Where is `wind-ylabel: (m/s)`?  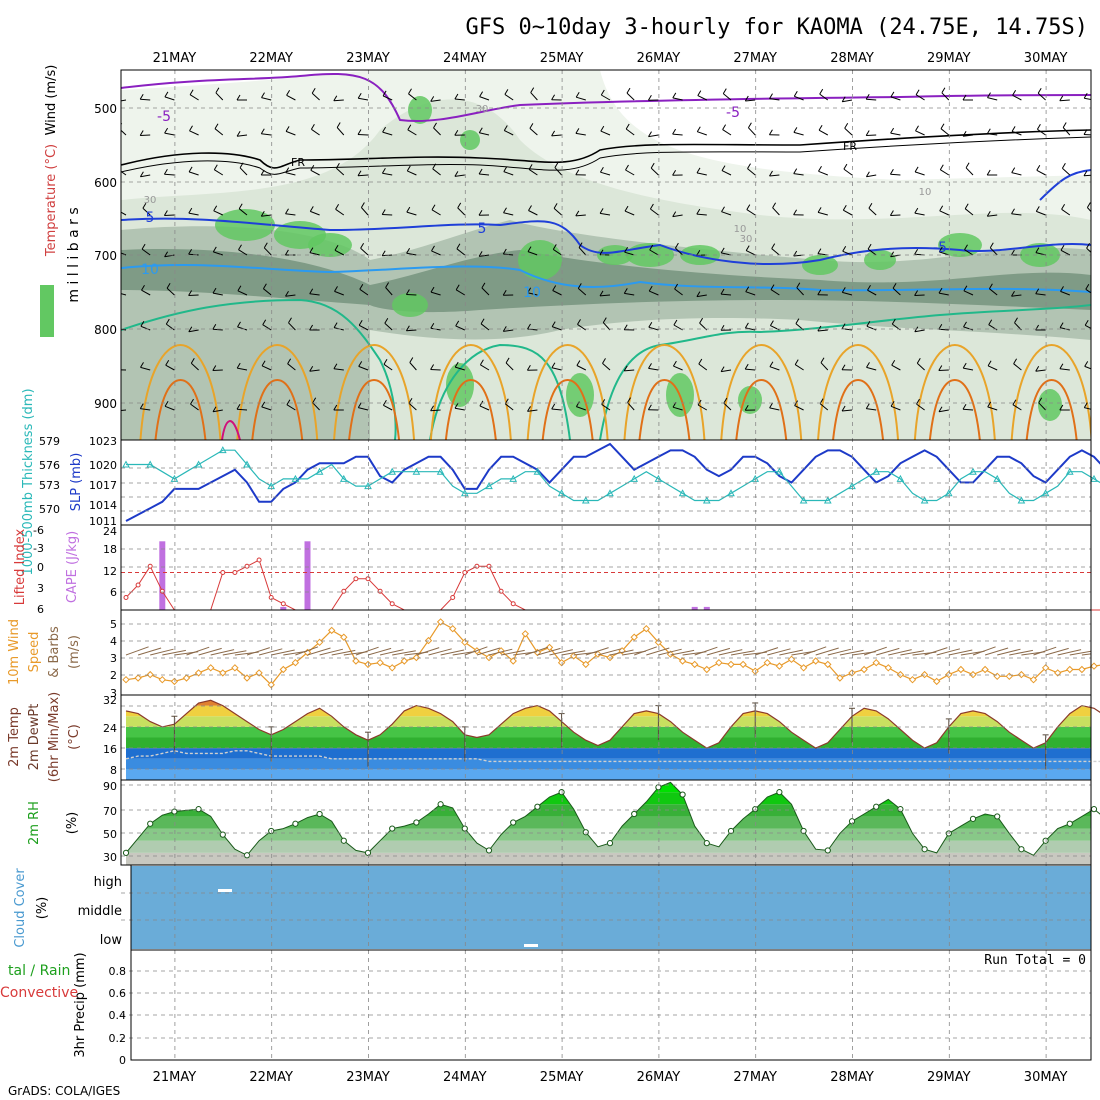 wind-ylabel: (m/s) is located at coordinates (74, 652).